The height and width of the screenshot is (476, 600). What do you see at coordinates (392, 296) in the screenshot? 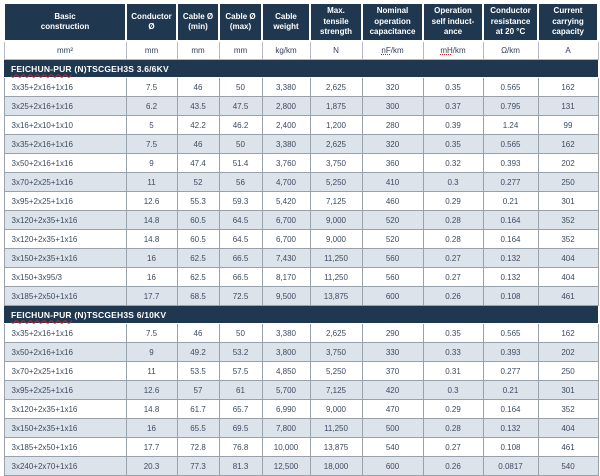
I see `value-cell: 600` at bounding box center [392, 296].